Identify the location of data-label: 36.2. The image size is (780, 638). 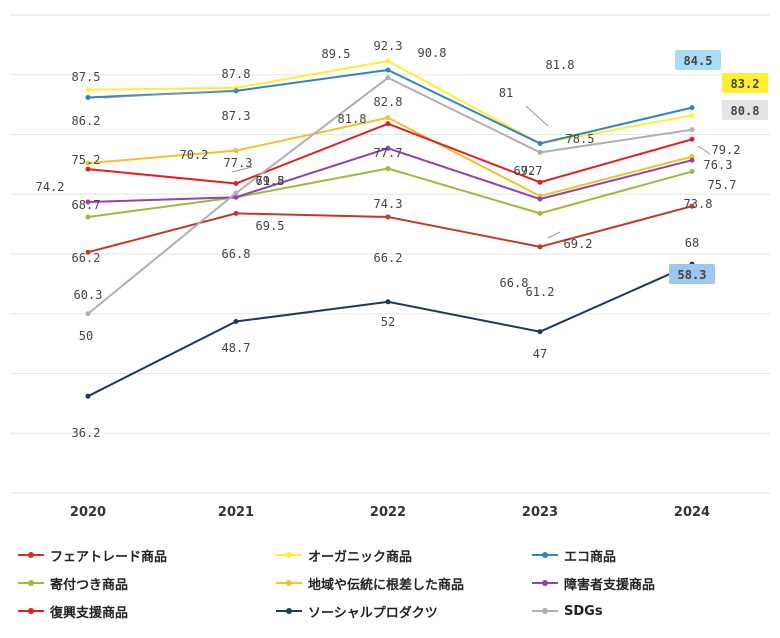
(86, 433).